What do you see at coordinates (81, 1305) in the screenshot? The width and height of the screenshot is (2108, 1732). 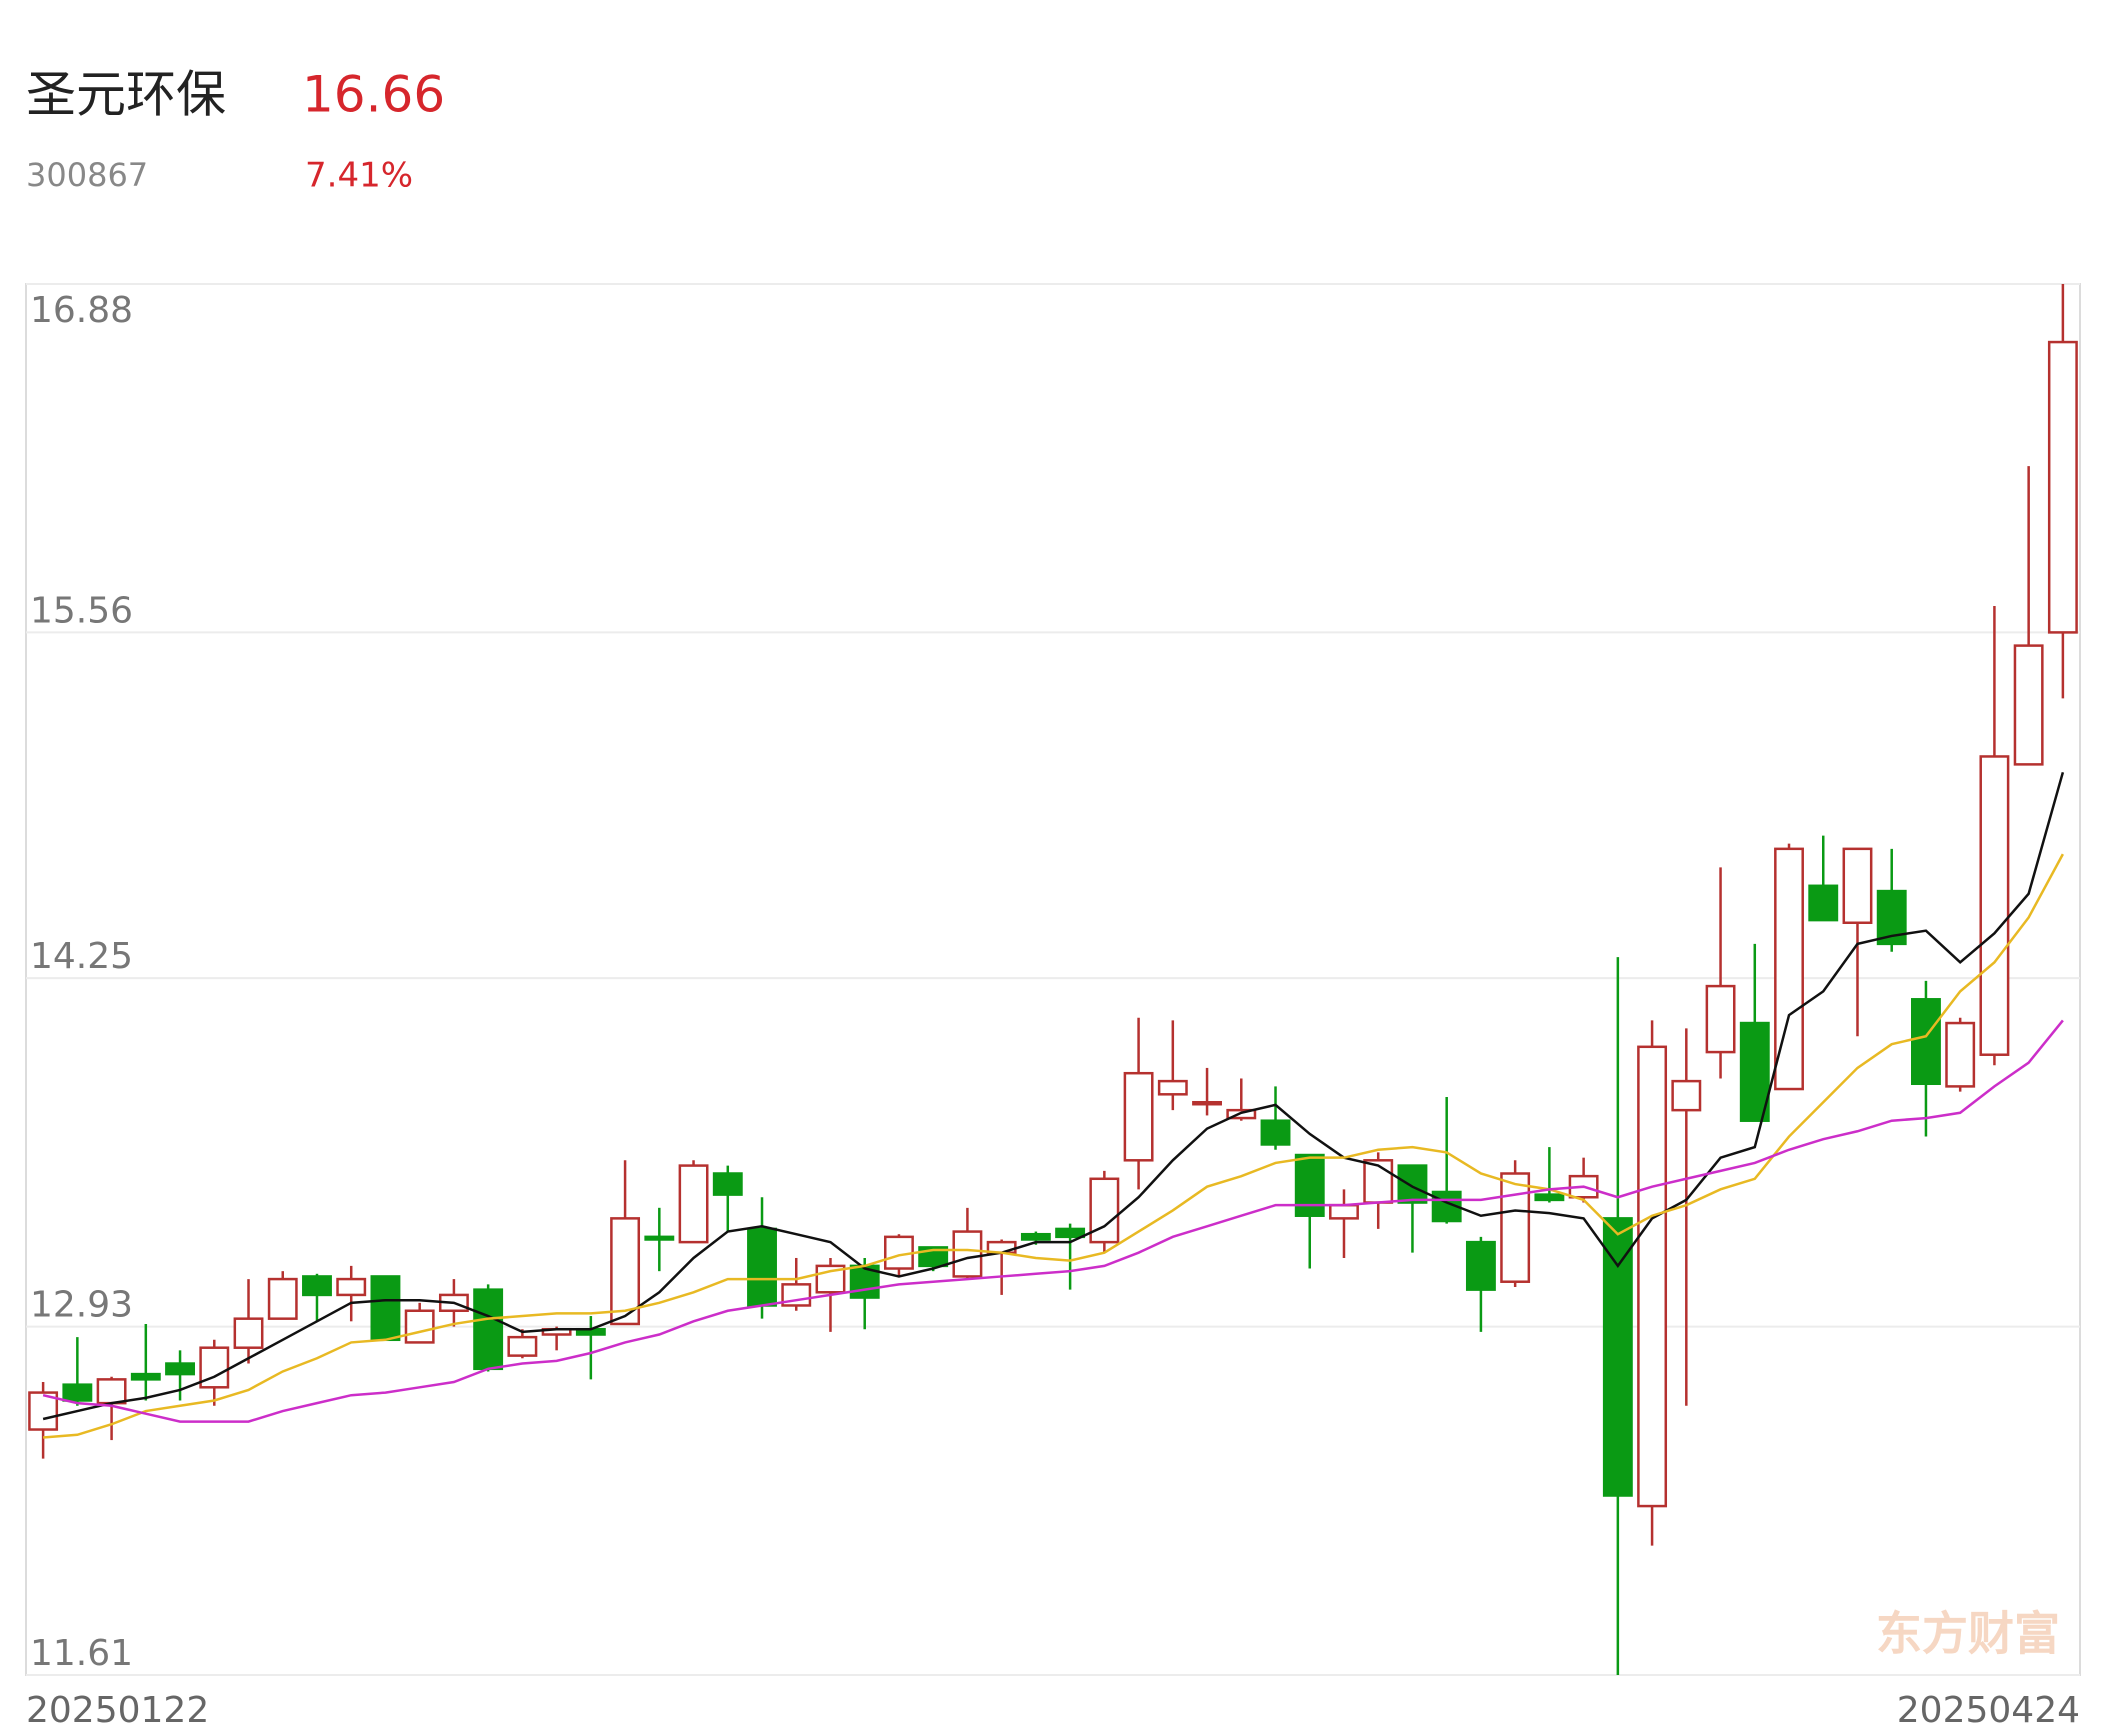 I see `y-tick-label: 12.93` at bounding box center [81, 1305].